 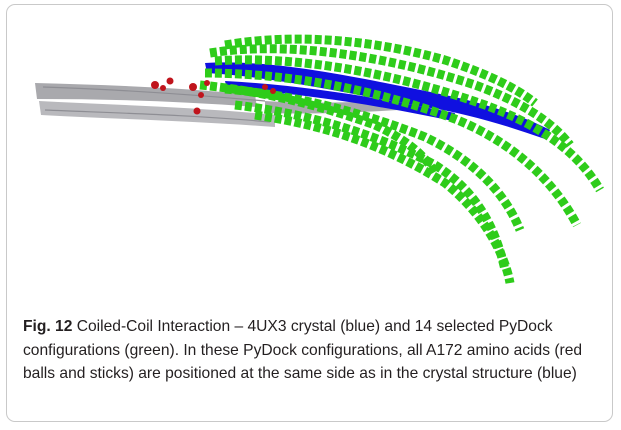 I want to click on figure-label: Fig. 12, so click(x=48, y=326).